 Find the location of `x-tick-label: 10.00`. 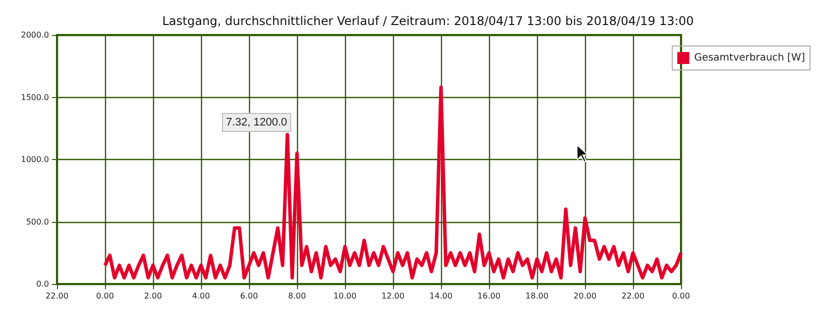

x-tick-label: 10.00 is located at coordinates (345, 296).